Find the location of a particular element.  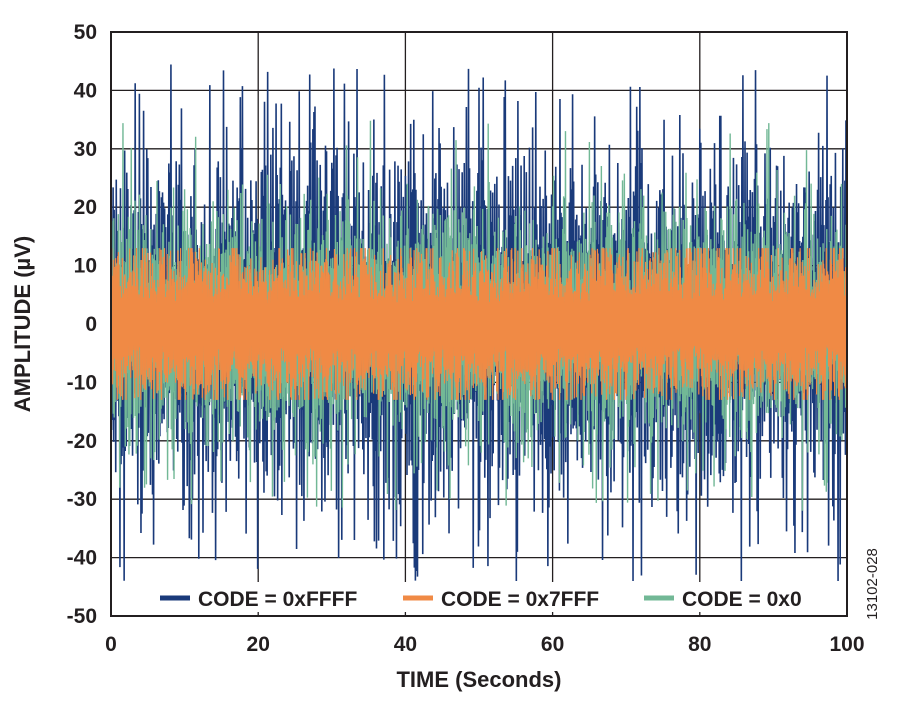

y-axis-label: AMPLITUDE (µV) is located at coordinates (22, 324).